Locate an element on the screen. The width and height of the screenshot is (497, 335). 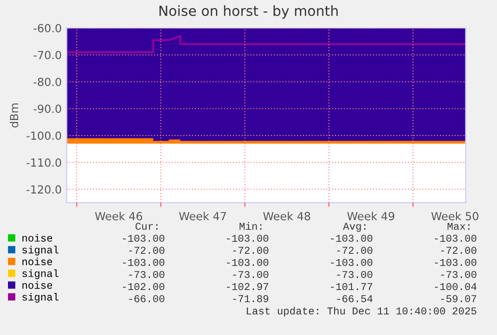
text: -102.00 is located at coordinates (143, 286).